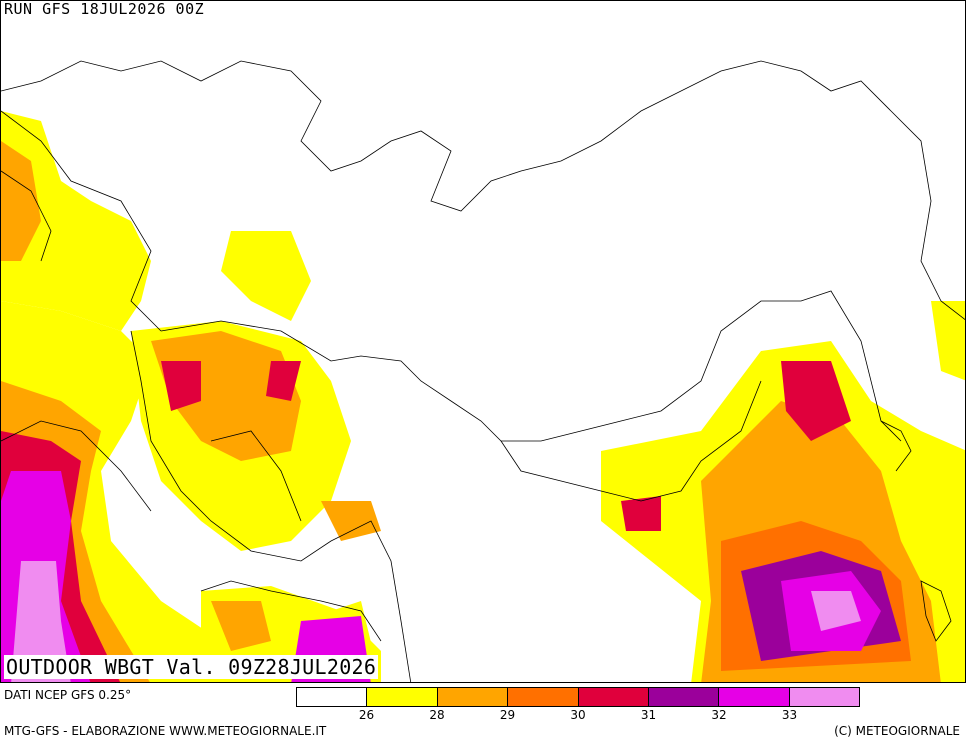 This screenshot has height=745, width=968. Describe the element at coordinates (897, 731) in the screenshot. I see `footer-copyright: (C) METEOGIORNALE` at that location.